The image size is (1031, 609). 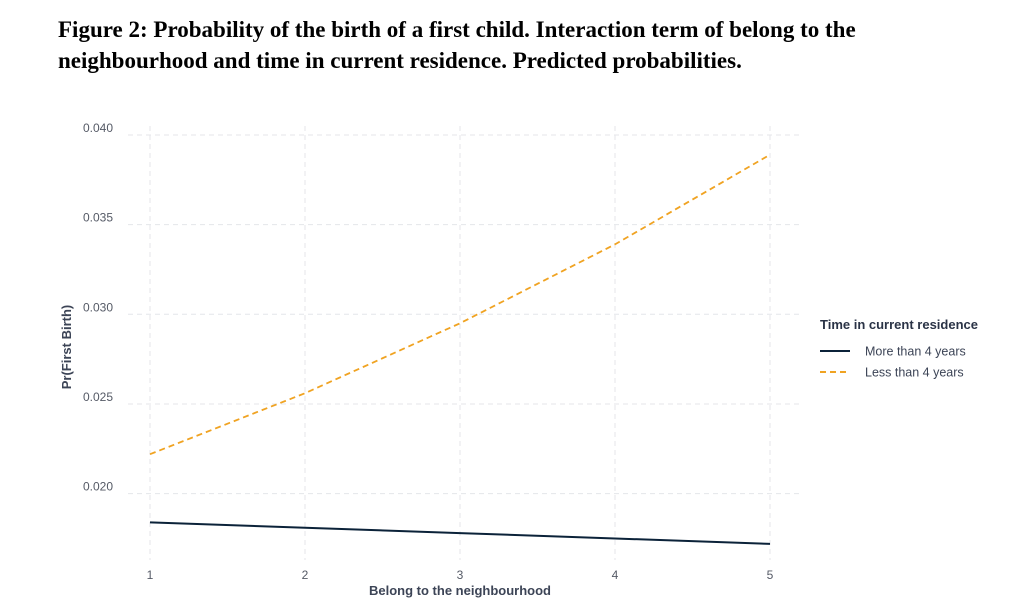 I want to click on y-axis-ticks: 0.020 0.025 0.030 0.035 0.040, so click(x=98, y=307).